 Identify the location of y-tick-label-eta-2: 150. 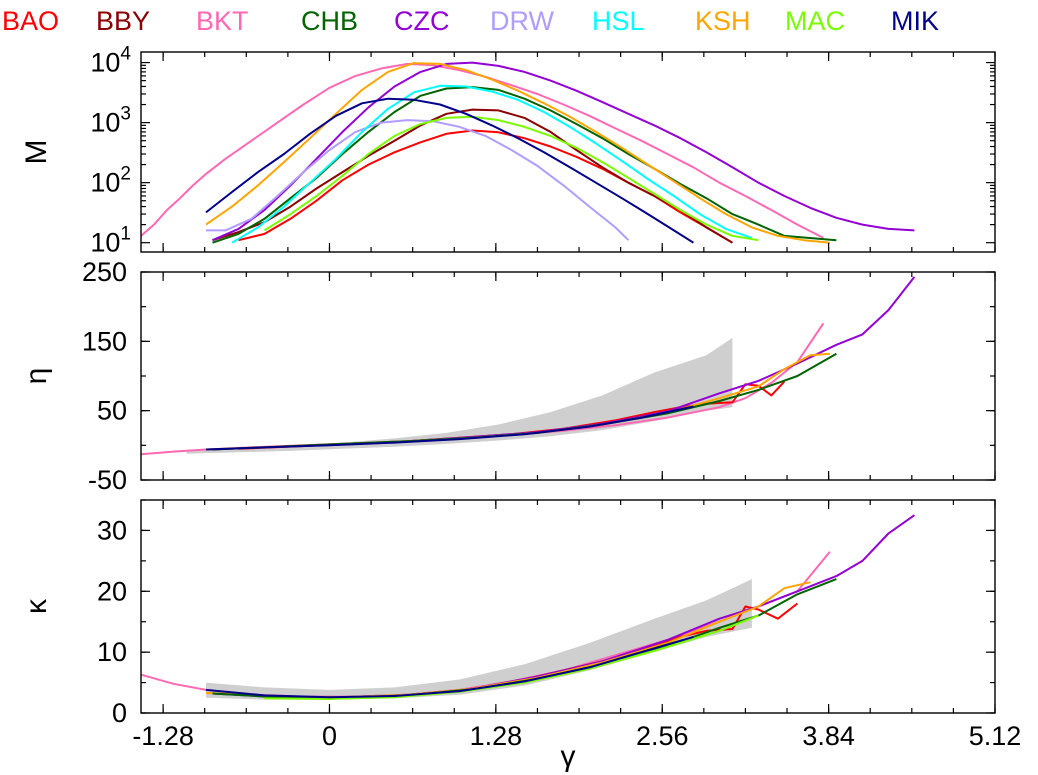
(104, 341).